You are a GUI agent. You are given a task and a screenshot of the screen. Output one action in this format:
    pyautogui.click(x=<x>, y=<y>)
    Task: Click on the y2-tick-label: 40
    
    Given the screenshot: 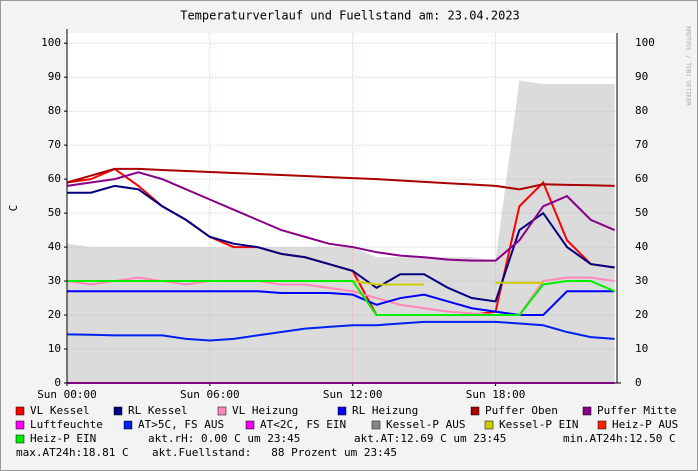 What is the action you would take?
    pyautogui.click(x=641, y=246)
    